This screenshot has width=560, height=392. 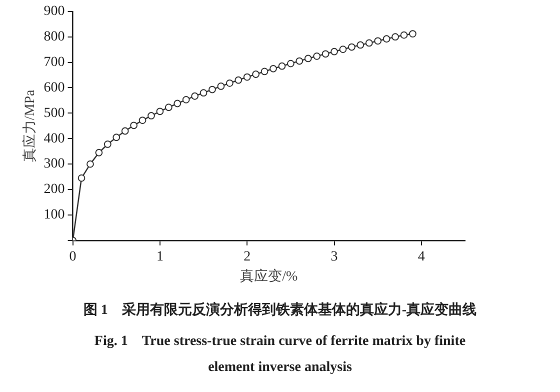 I want to click on y-axis-title: 真应力/MPa, so click(x=30, y=125).